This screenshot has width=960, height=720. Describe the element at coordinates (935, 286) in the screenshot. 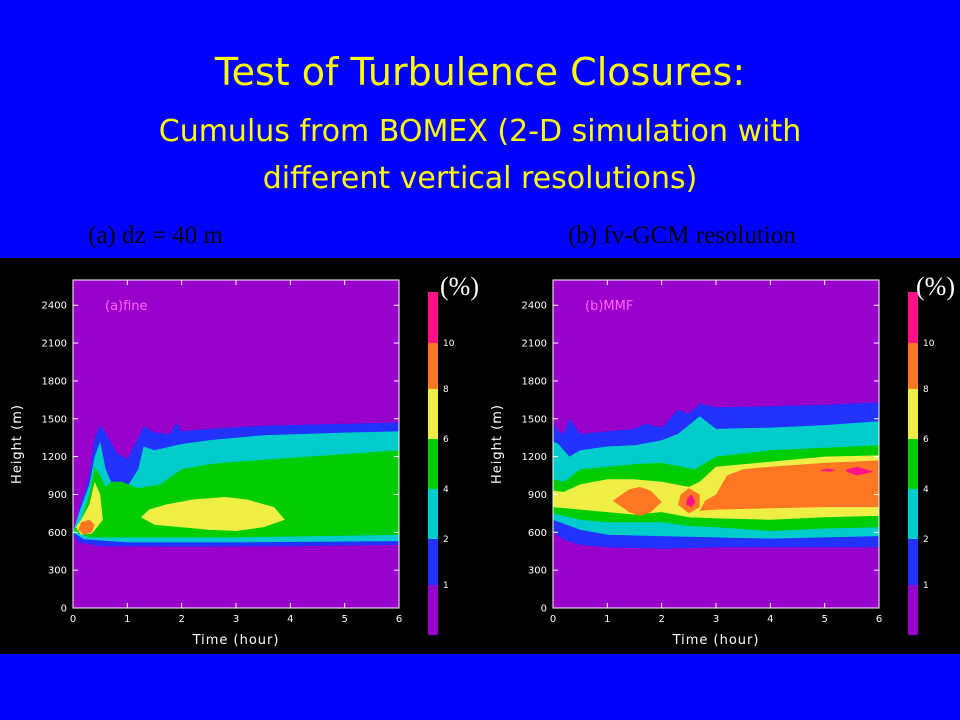

I see `colorbar-unit-b: (%)` at that location.